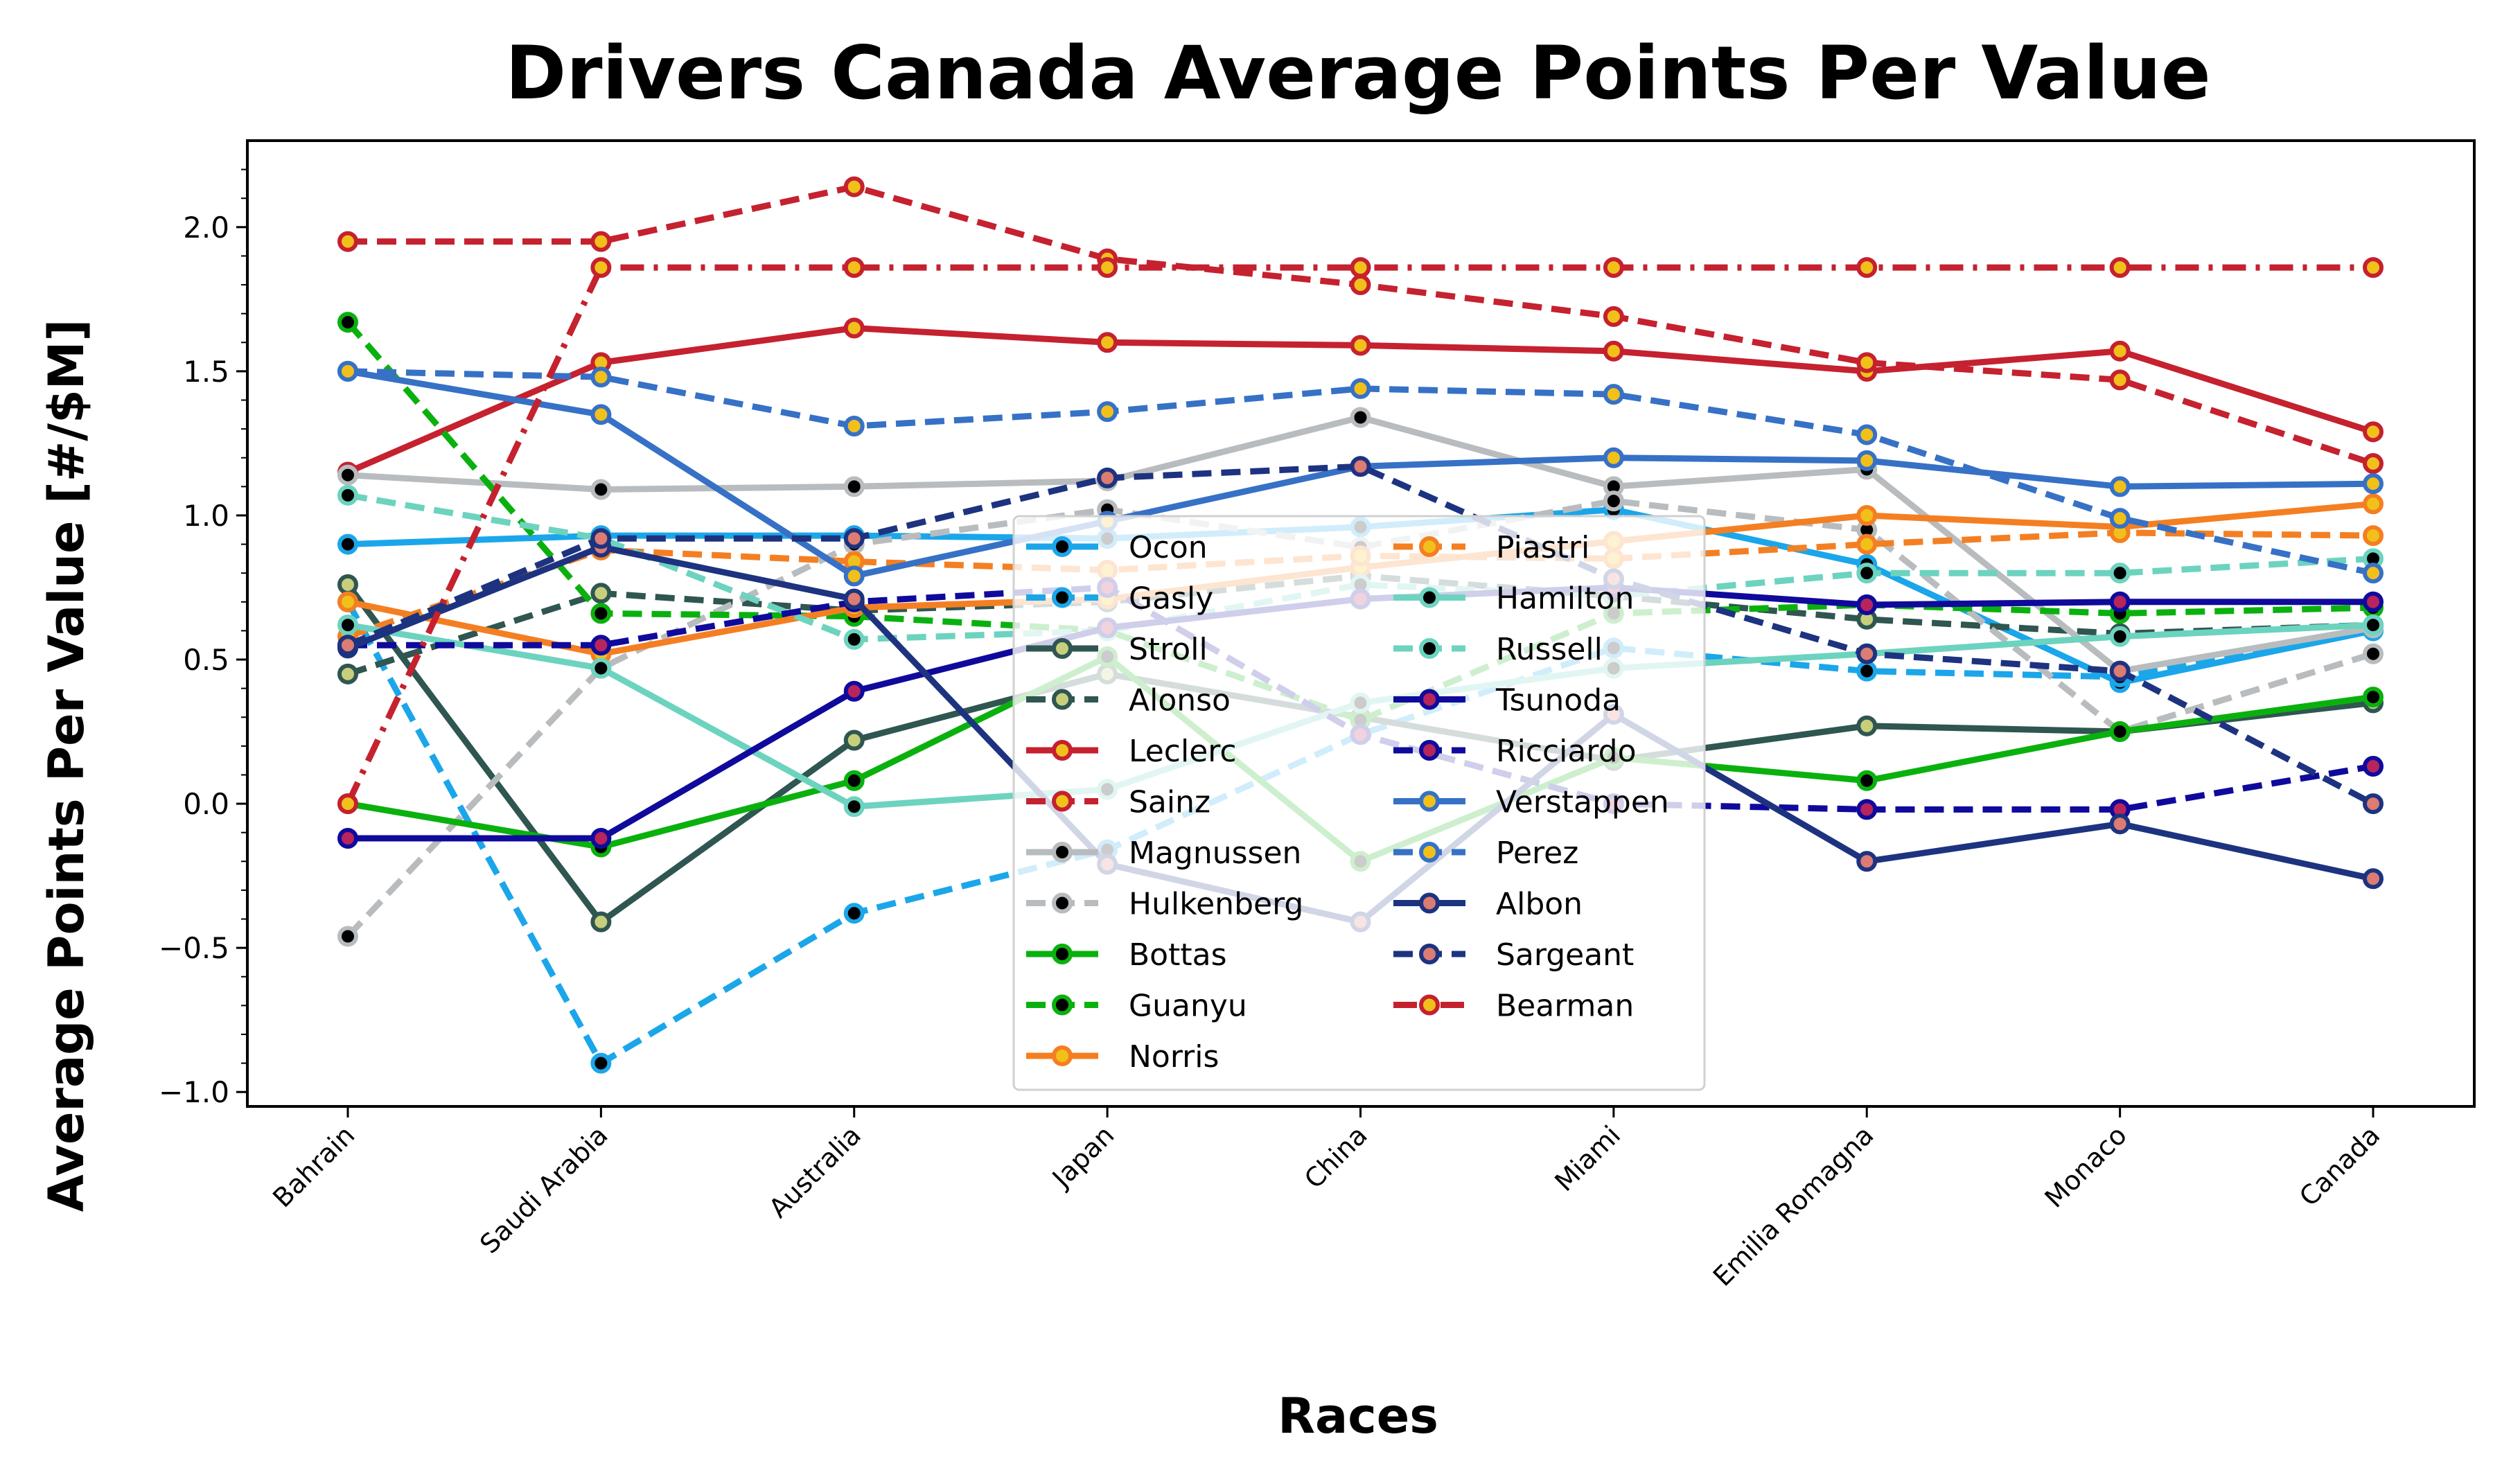 The width and height of the screenshot is (2502, 1484). Describe the element at coordinates (1117, 649) in the screenshot. I see `legend-entry-stroll: Stroll` at that location.